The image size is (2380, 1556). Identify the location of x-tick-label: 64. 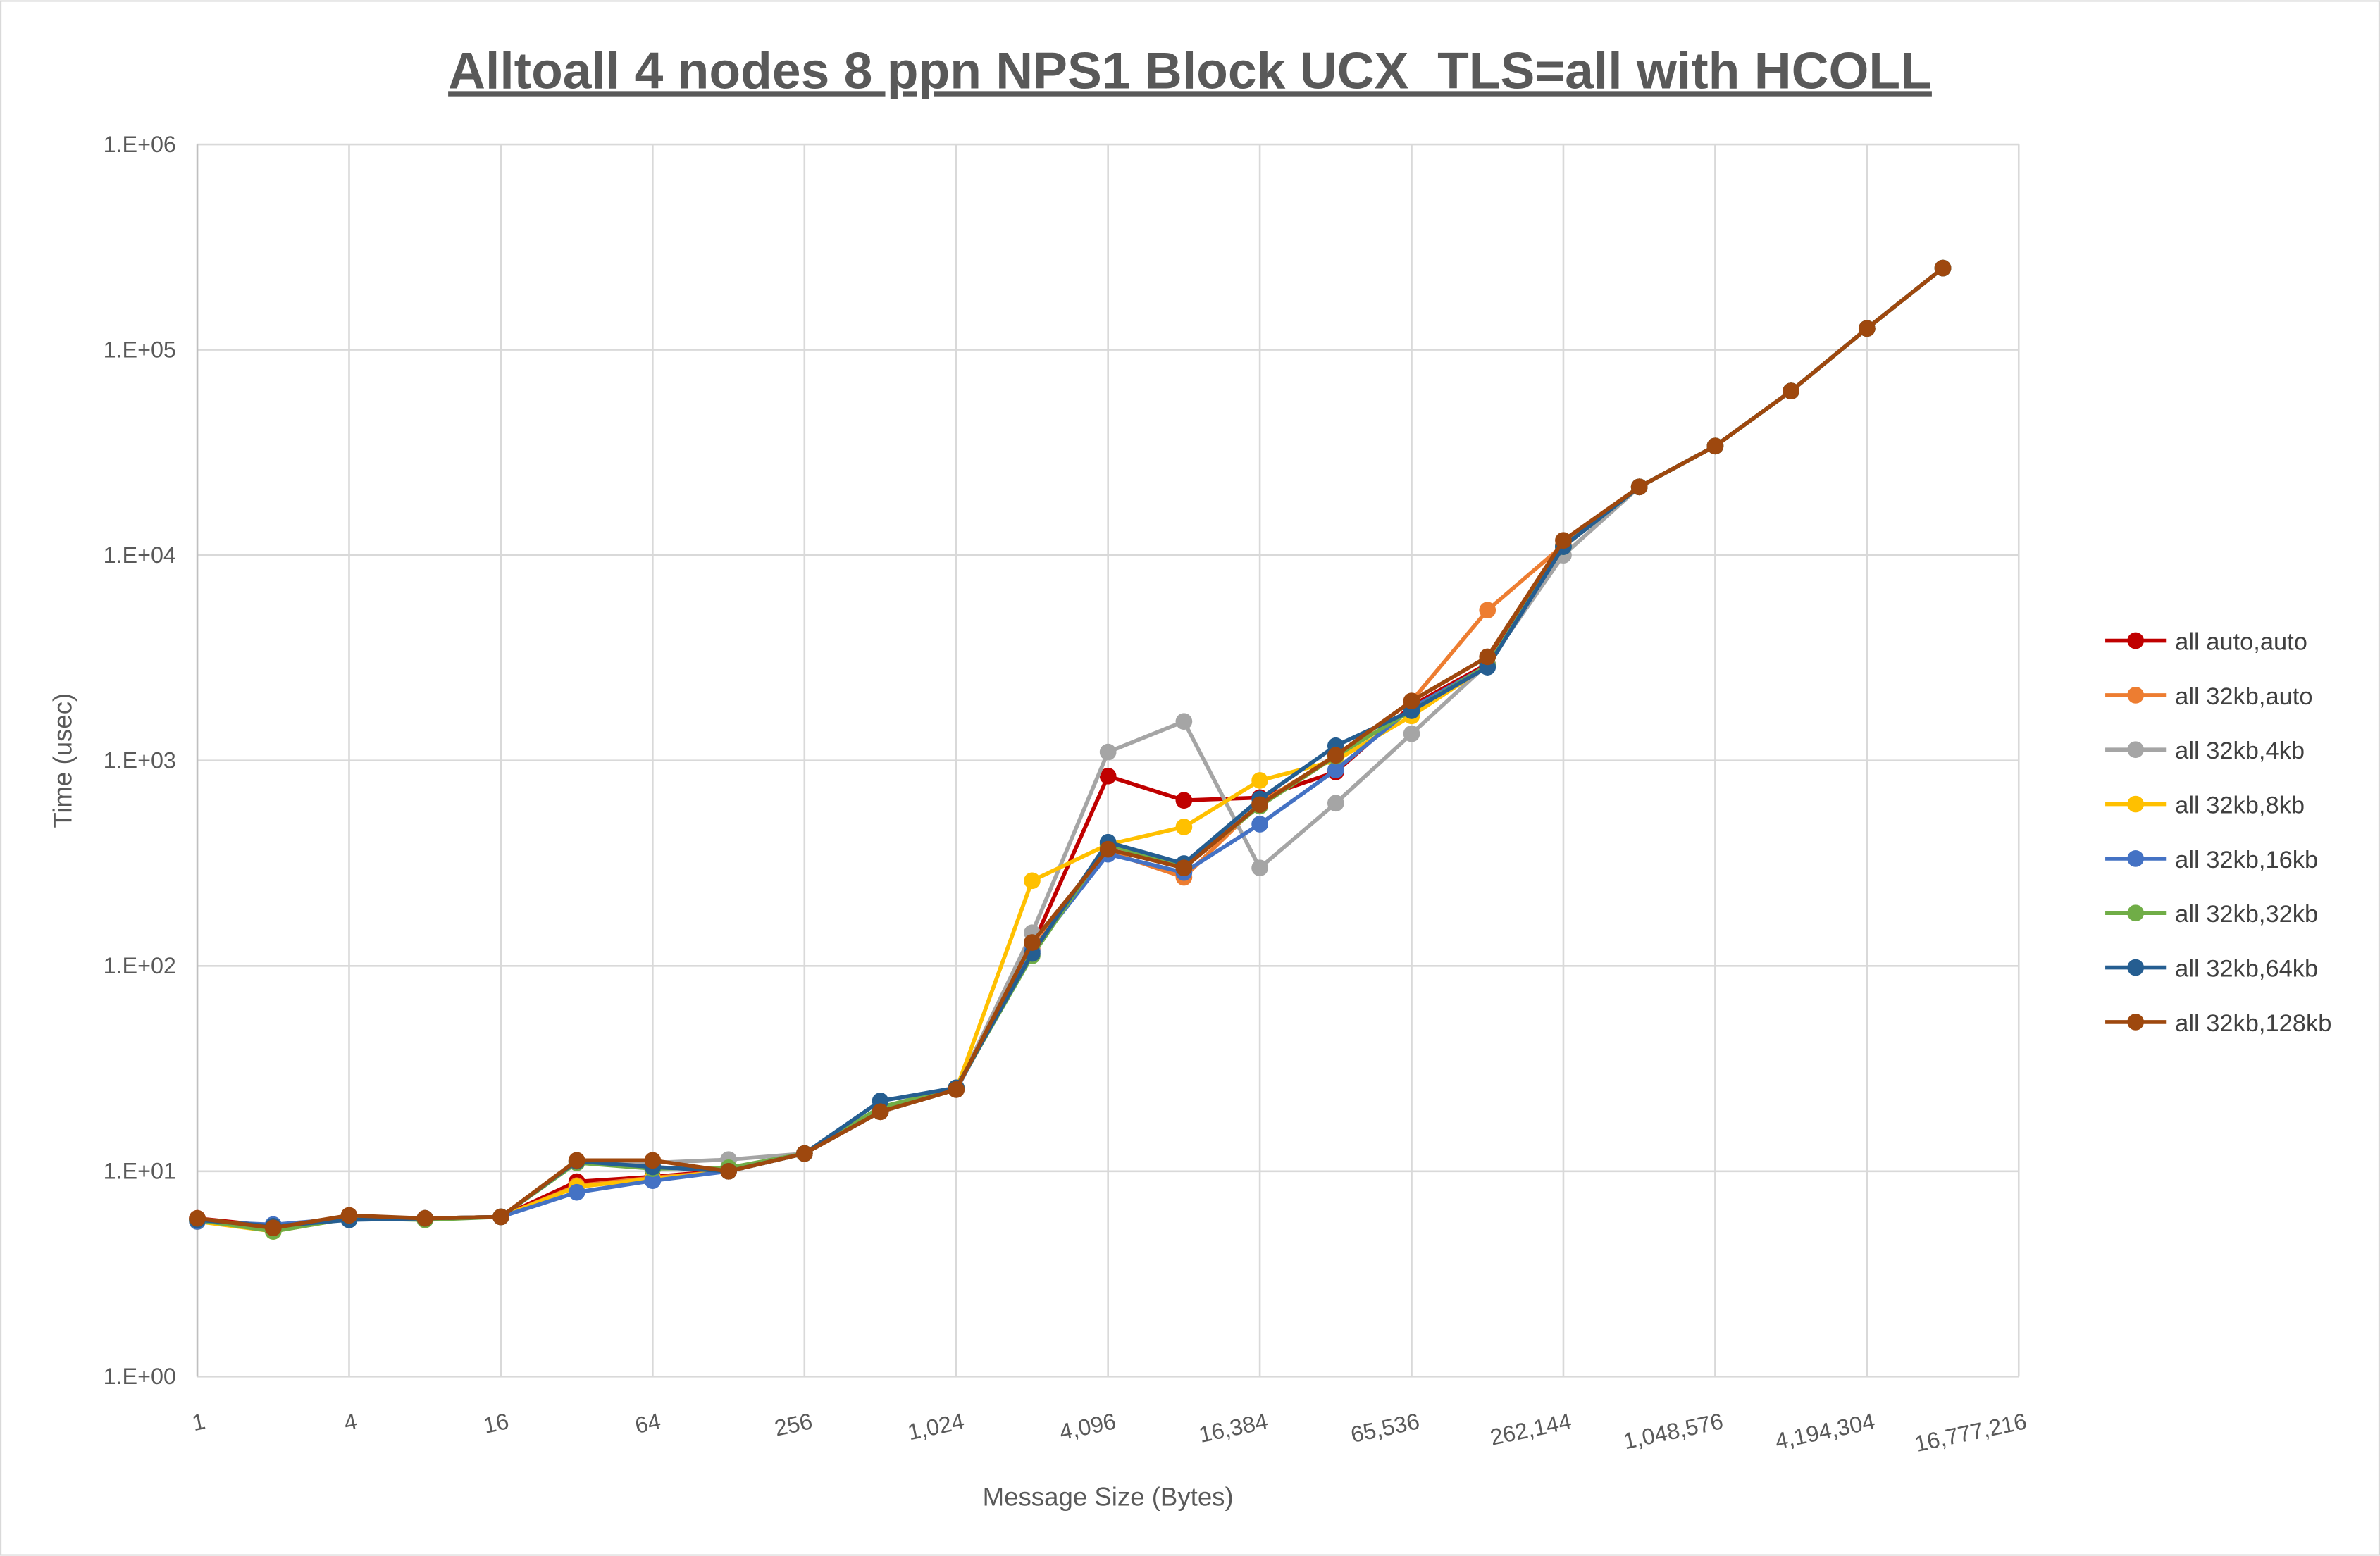
(648, 1423).